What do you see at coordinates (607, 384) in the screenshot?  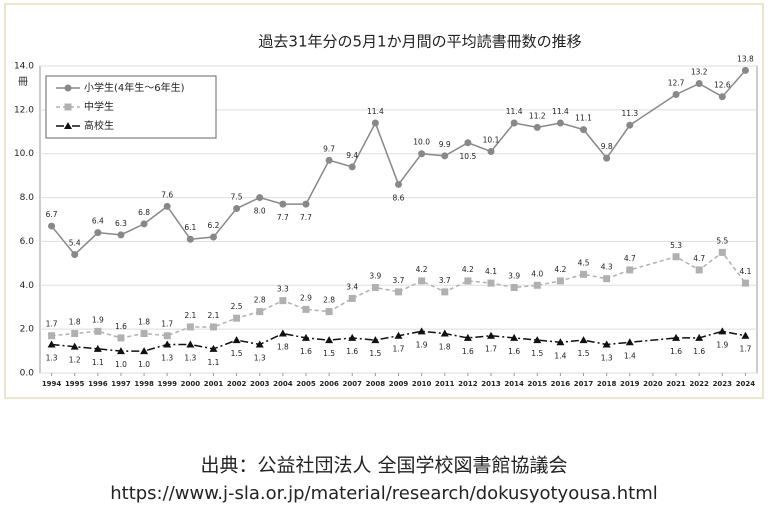 I see `x-tick-label: 2018` at bounding box center [607, 384].